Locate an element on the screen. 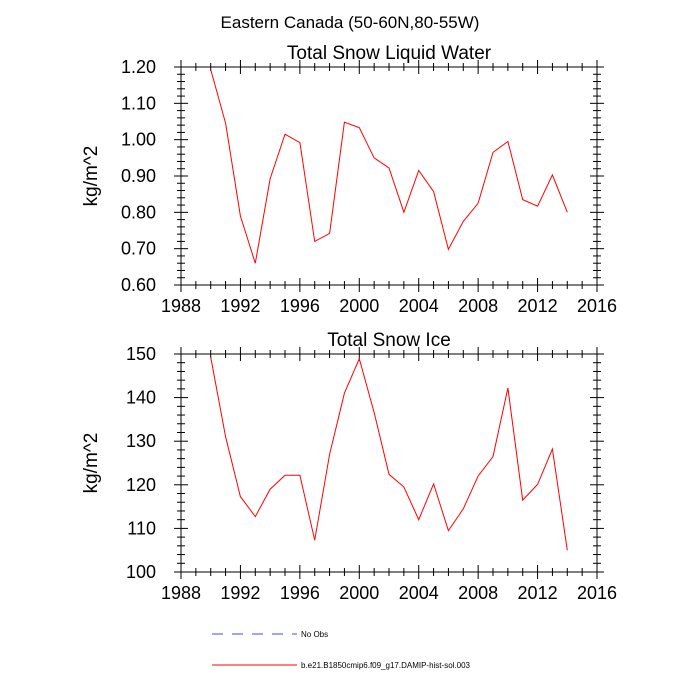  y-tick-label: 1.20 is located at coordinates (138, 67).